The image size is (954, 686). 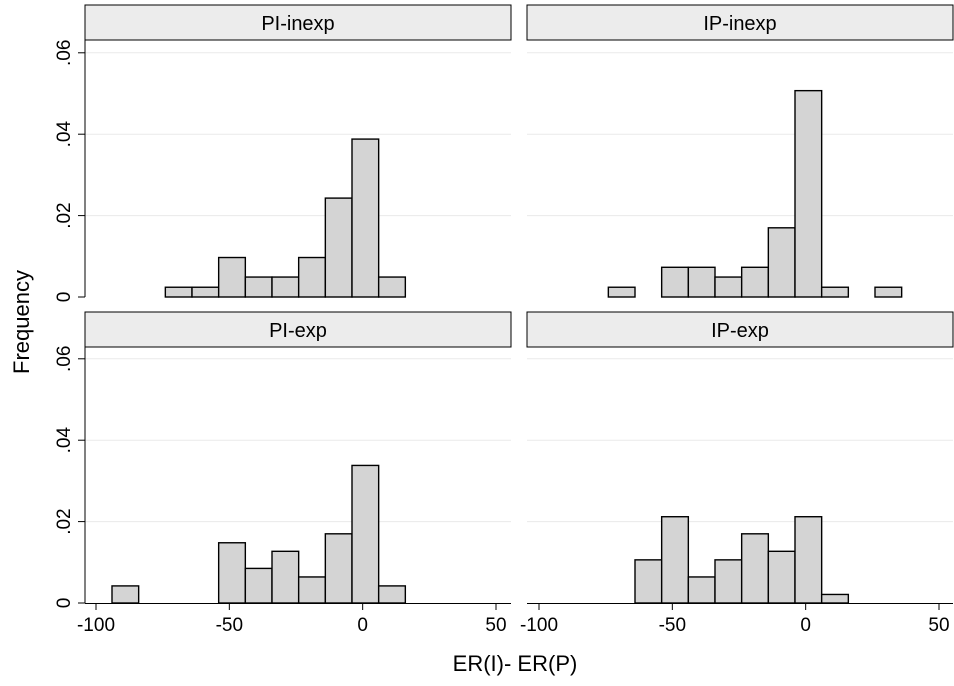 I want to click on panel-title: PI-inexp, so click(x=297, y=24).